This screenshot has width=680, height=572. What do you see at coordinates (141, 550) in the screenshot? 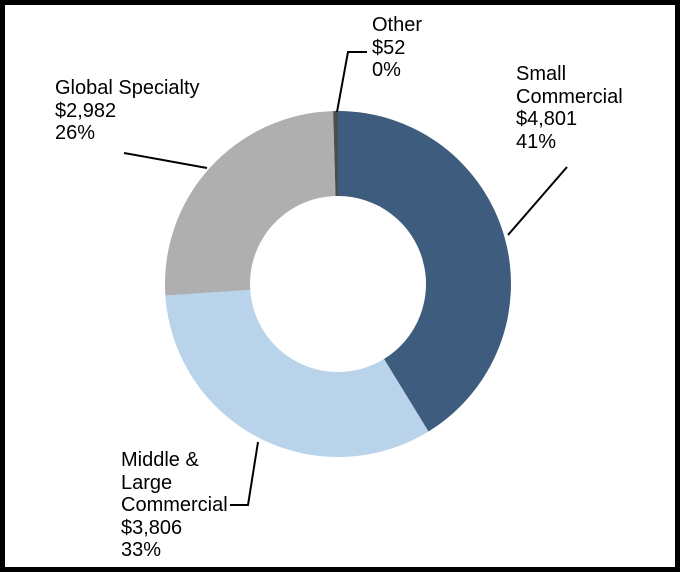
I see `callout-line: 33%` at bounding box center [141, 550].